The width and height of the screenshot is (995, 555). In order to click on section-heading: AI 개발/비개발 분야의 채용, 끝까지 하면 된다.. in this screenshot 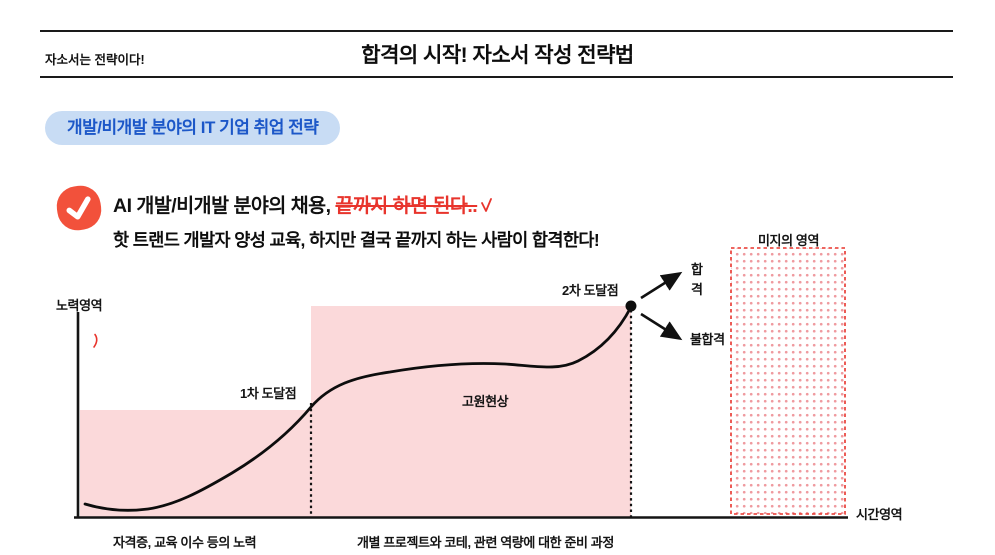, I will do `click(303, 203)`.